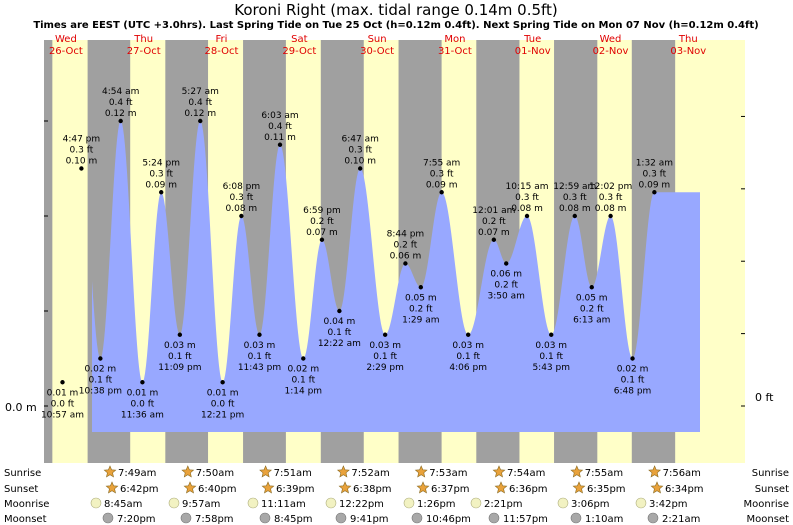  Describe the element at coordinates (436, 504) in the screenshot. I see `moonrise-time: 1:26pm` at that location.